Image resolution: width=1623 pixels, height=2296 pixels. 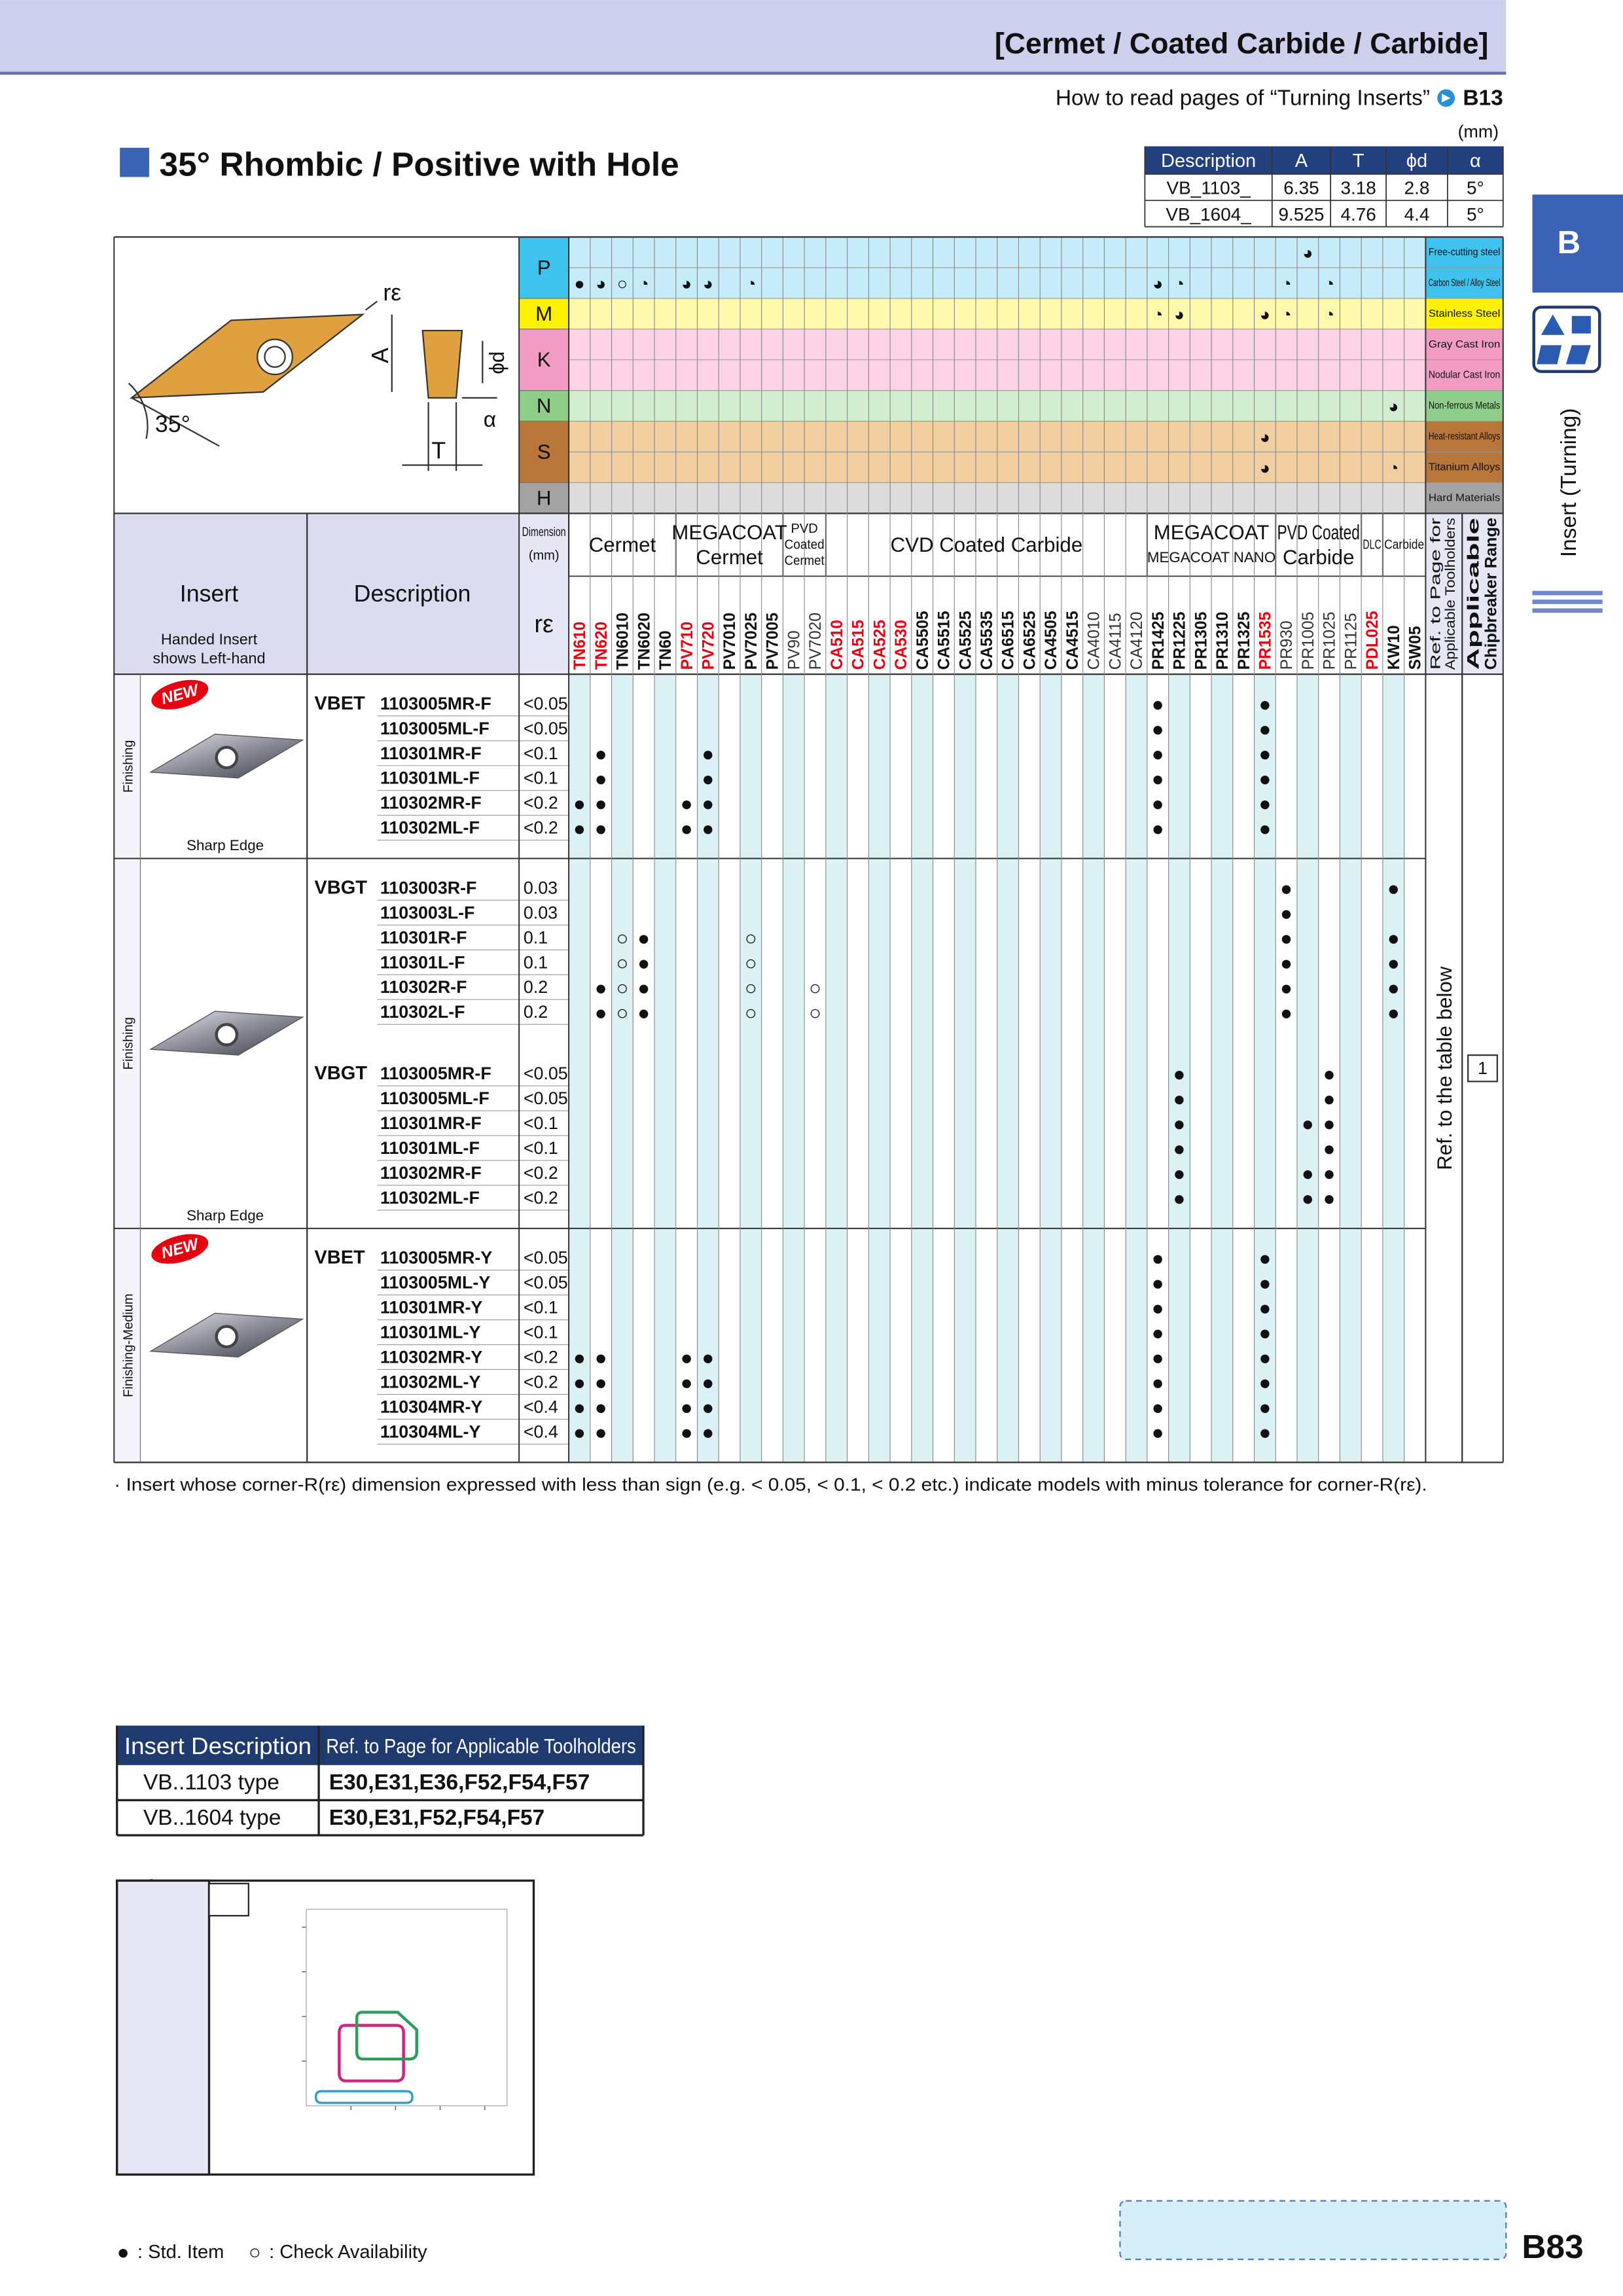 I want to click on corner-radius: <0.2, so click(x=541, y=1198).